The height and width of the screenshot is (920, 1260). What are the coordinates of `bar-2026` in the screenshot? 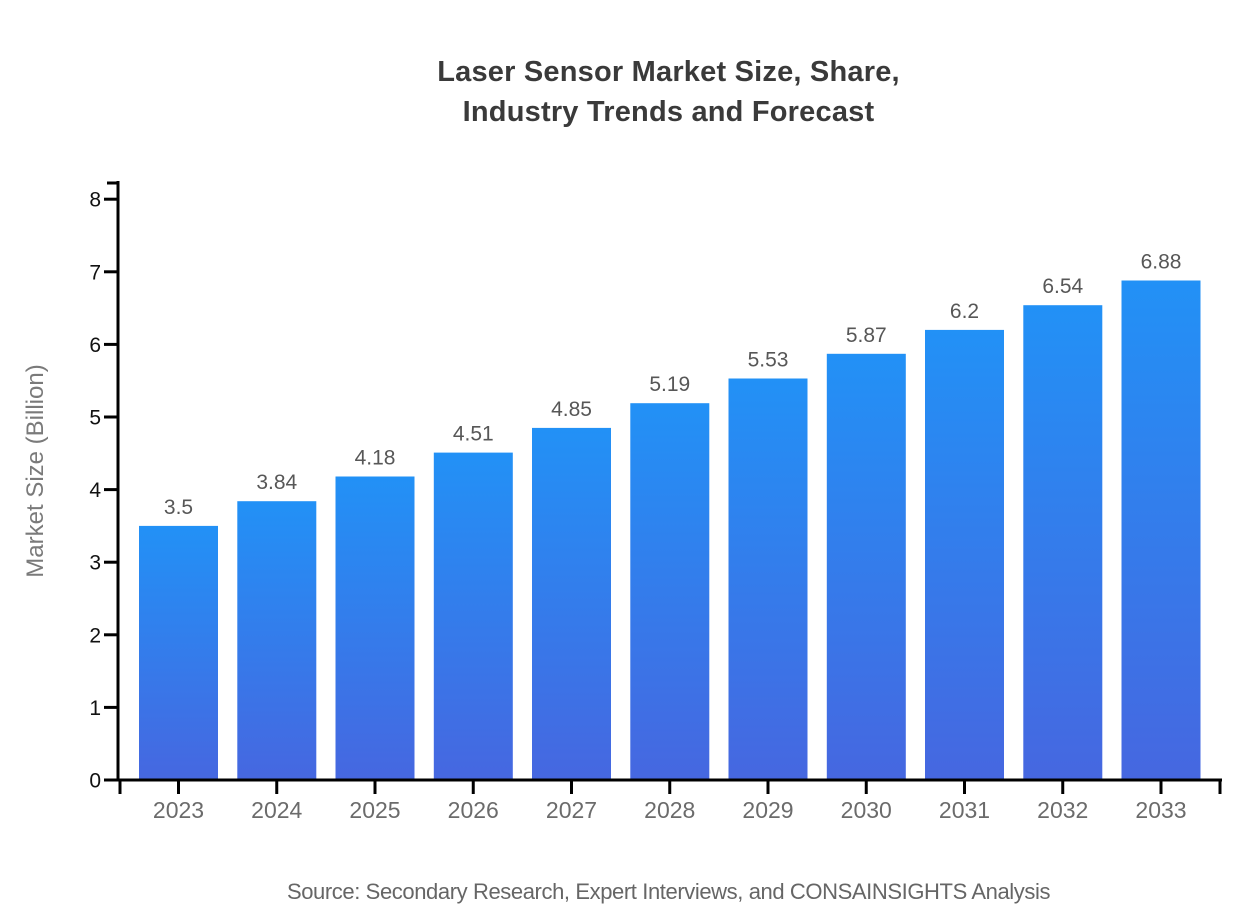 It's located at (473, 616).